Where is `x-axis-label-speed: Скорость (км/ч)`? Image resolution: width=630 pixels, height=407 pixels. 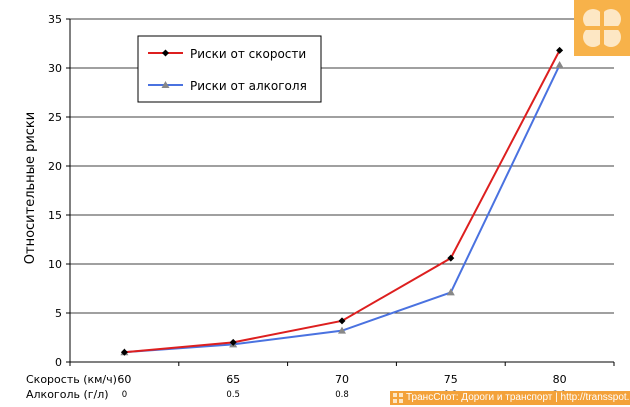 x-axis-label-speed: Скорость (км/ч) is located at coordinates (71, 379).